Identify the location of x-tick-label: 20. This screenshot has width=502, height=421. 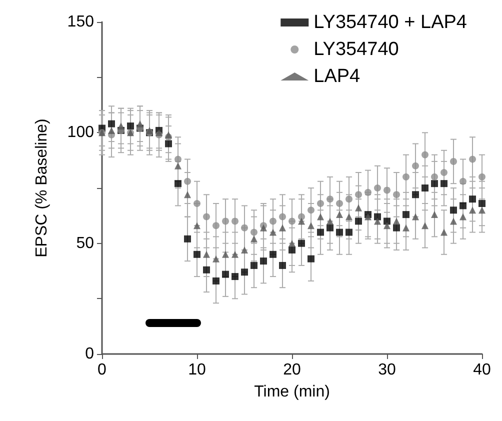
(292, 370).